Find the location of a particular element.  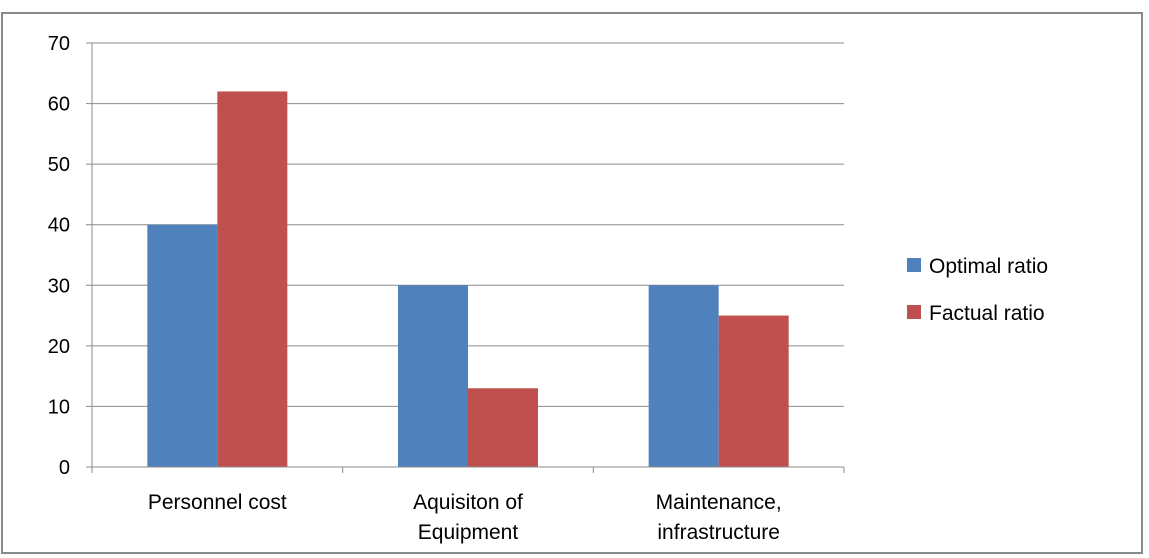

y-tick-label: 30 is located at coordinates (59, 286).